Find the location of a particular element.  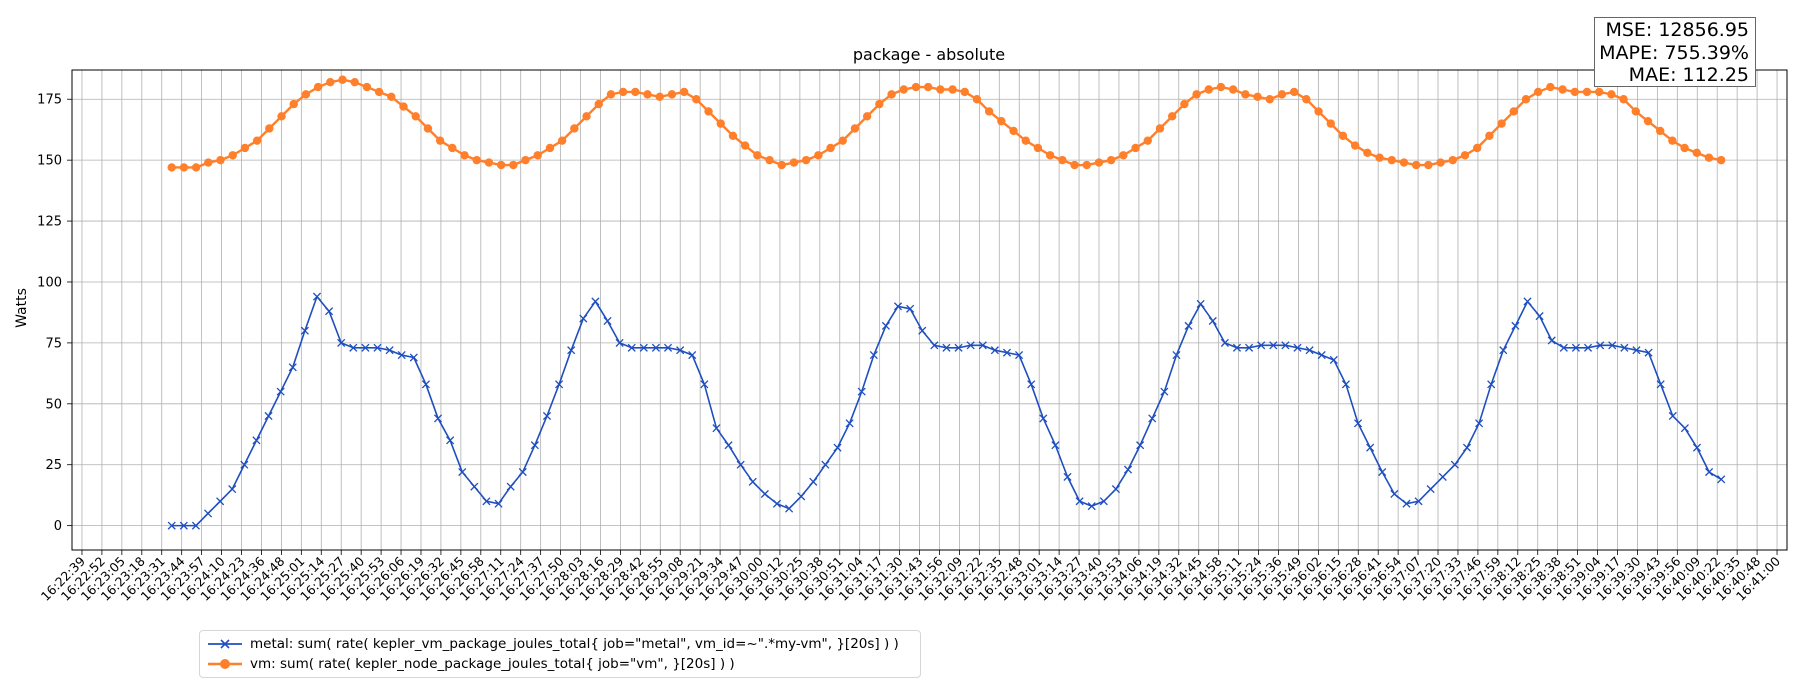

y-tick-label: 175 is located at coordinates (49, 100).